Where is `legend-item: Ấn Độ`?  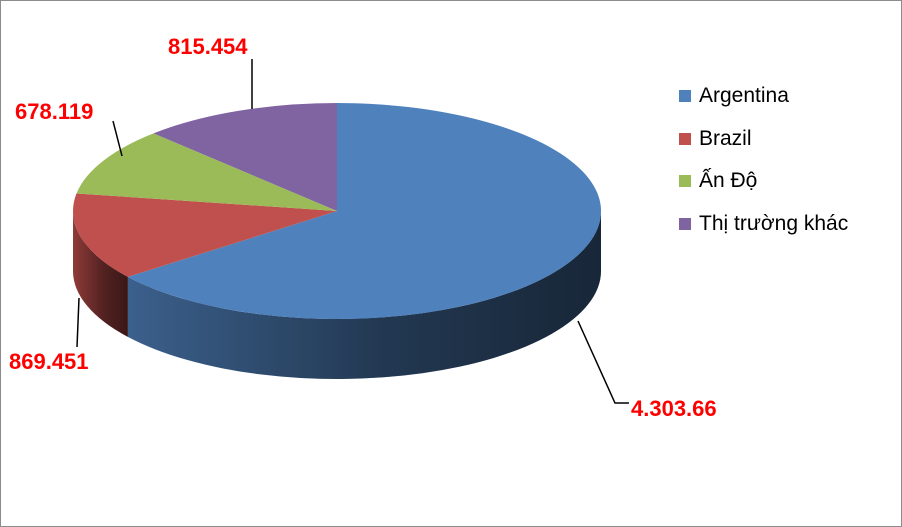
legend-item: Ấn Độ is located at coordinates (786, 181).